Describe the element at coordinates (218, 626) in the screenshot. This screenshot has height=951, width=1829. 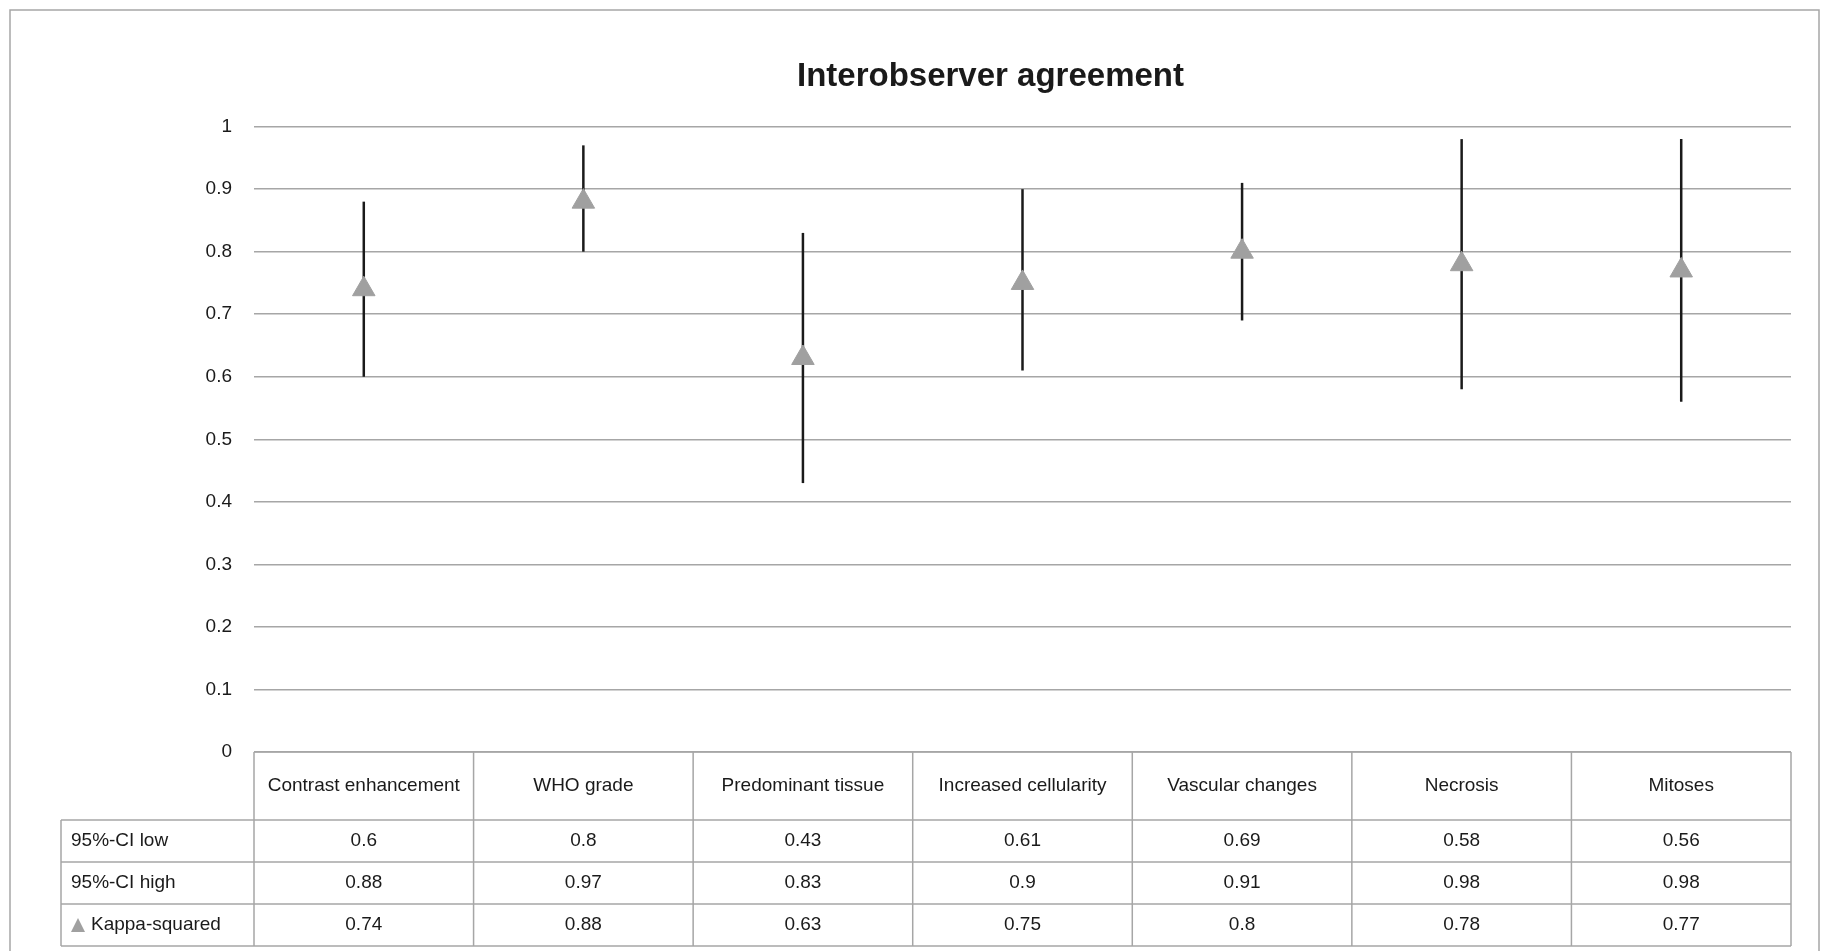
I see `y-tick-label: 0.2` at that location.